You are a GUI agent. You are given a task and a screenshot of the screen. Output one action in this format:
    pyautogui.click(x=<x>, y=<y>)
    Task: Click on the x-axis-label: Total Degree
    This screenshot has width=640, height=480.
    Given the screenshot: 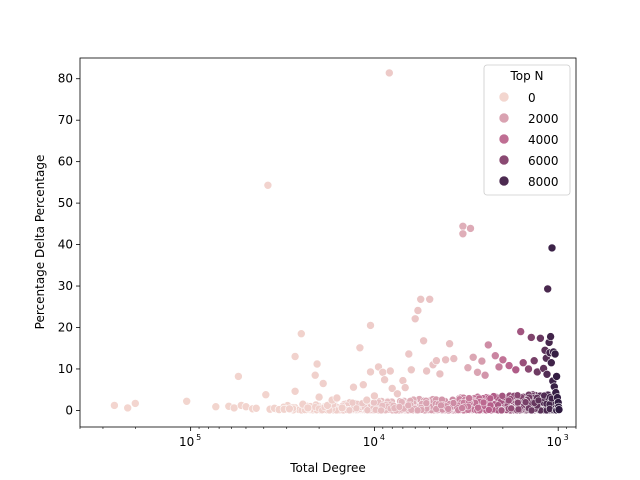 What is the action you would take?
    pyautogui.click(x=327, y=468)
    